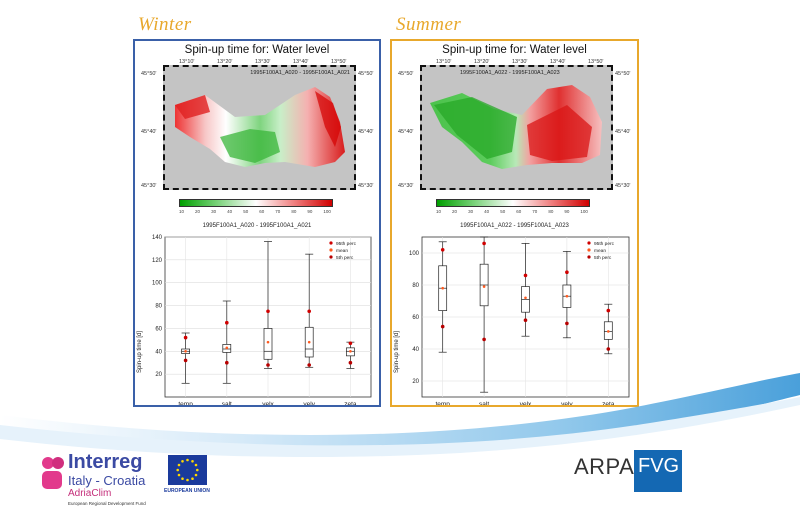 This screenshot has width=800, height=519. I want to click on x-tick-label: salt, so click(484, 403).